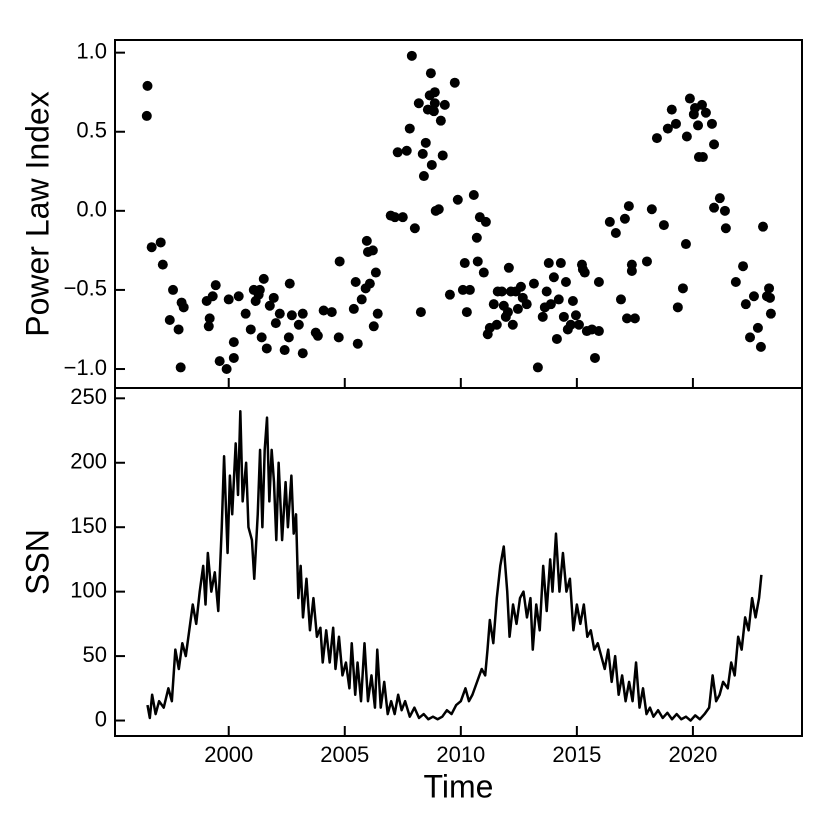 The width and height of the screenshot is (830, 823). I want to click on x-tick-label: 2020, so click(692, 754).